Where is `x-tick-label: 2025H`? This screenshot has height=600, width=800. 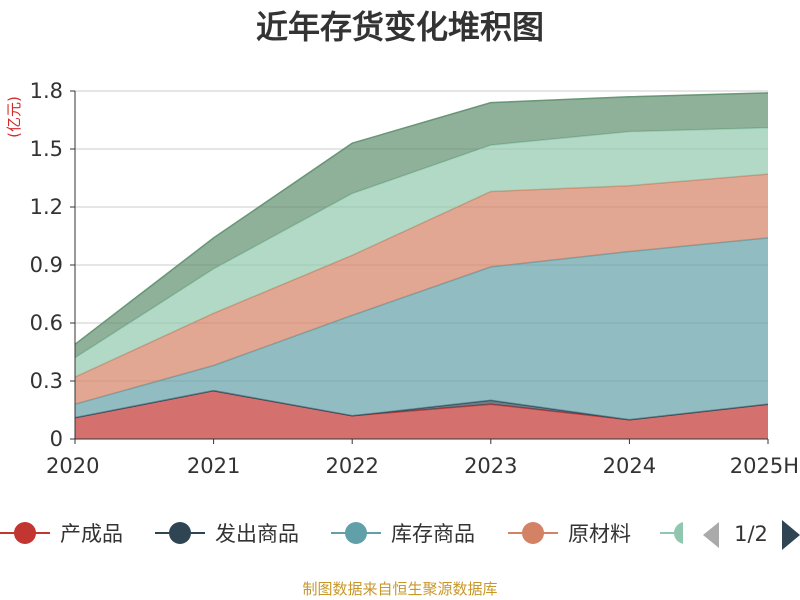 x-tick-label: 2025H is located at coordinates (764, 466).